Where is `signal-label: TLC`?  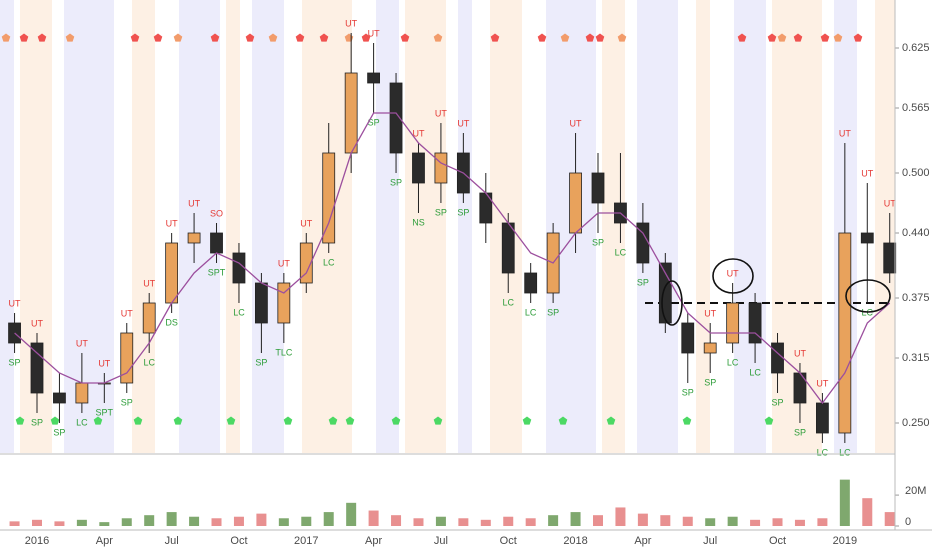
signal-label: TLC is located at coordinates (284, 352).